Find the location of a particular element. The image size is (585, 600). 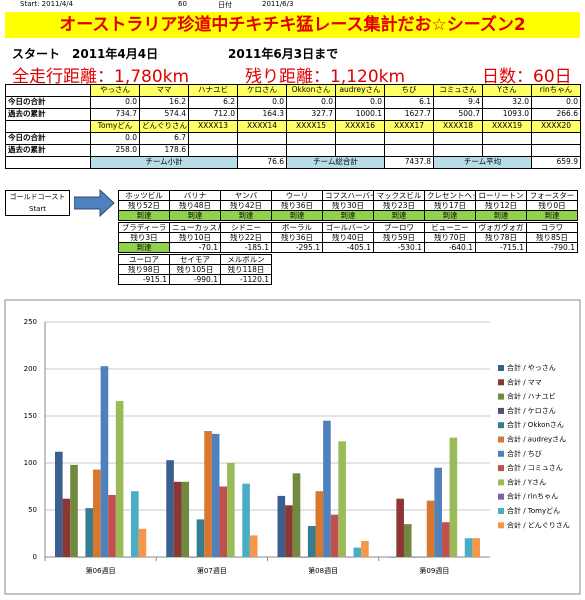

y-tick-label: 50 is located at coordinates (32, 510).